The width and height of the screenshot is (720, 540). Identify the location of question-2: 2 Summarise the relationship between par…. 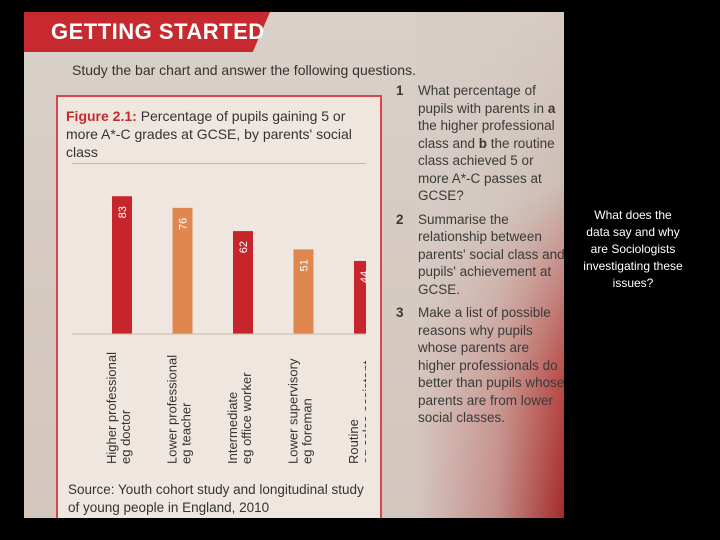
(480, 255).